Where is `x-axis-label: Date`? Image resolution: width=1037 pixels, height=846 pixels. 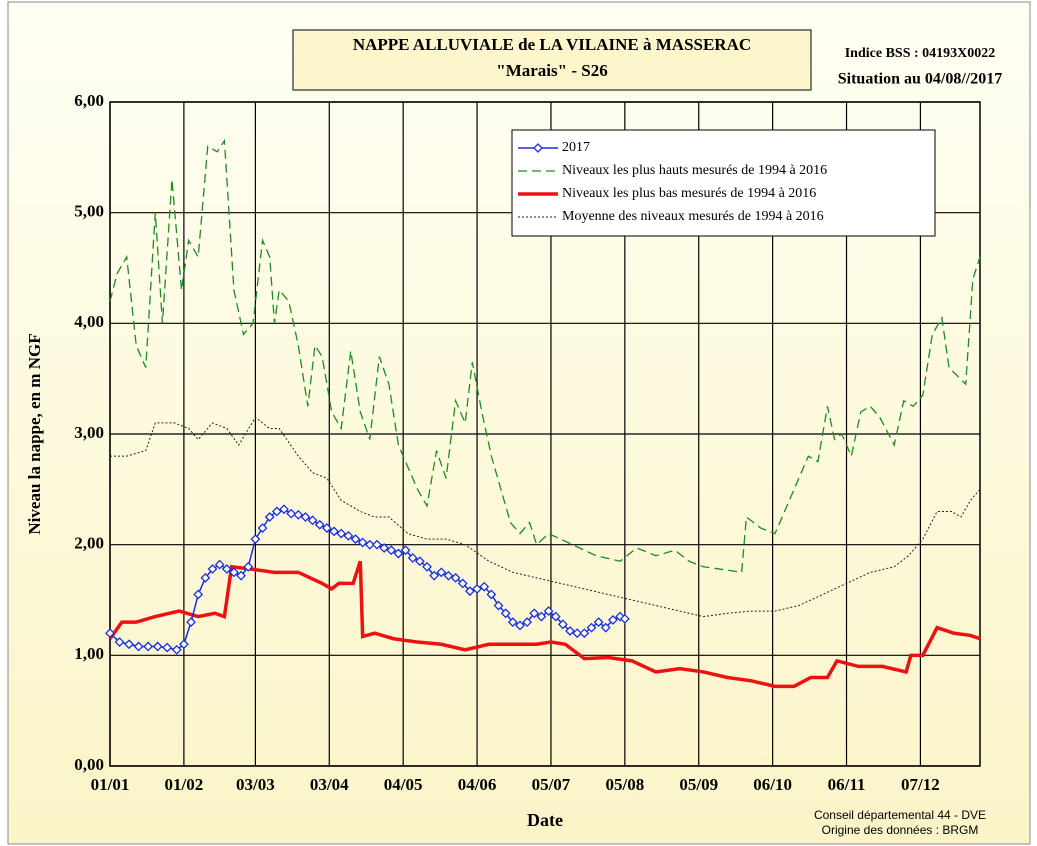
x-axis-label: Date is located at coordinates (545, 820).